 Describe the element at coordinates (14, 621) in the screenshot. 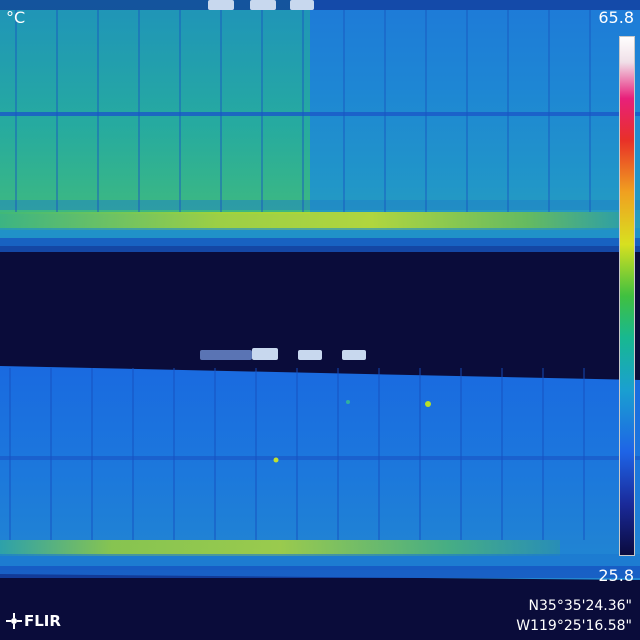

I see `flir-mark-icon` at that location.